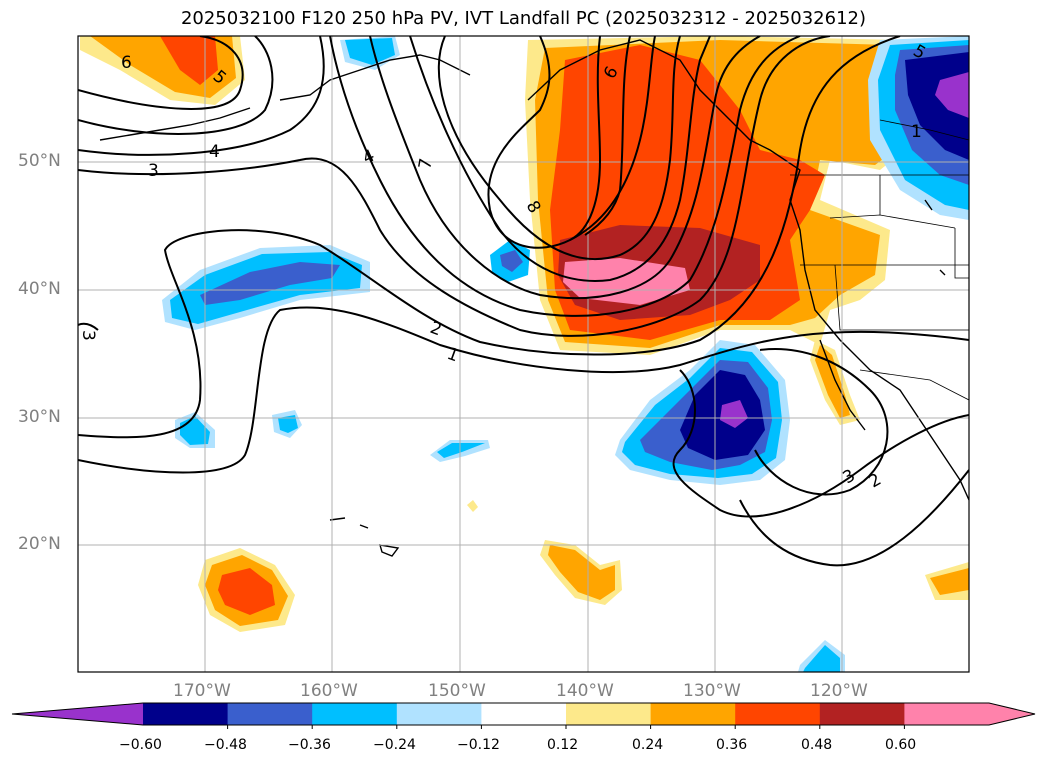 The width and height of the screenshot is (1047, 765). I want to click on colorbar-tick: −0.12, so click(478, 745).